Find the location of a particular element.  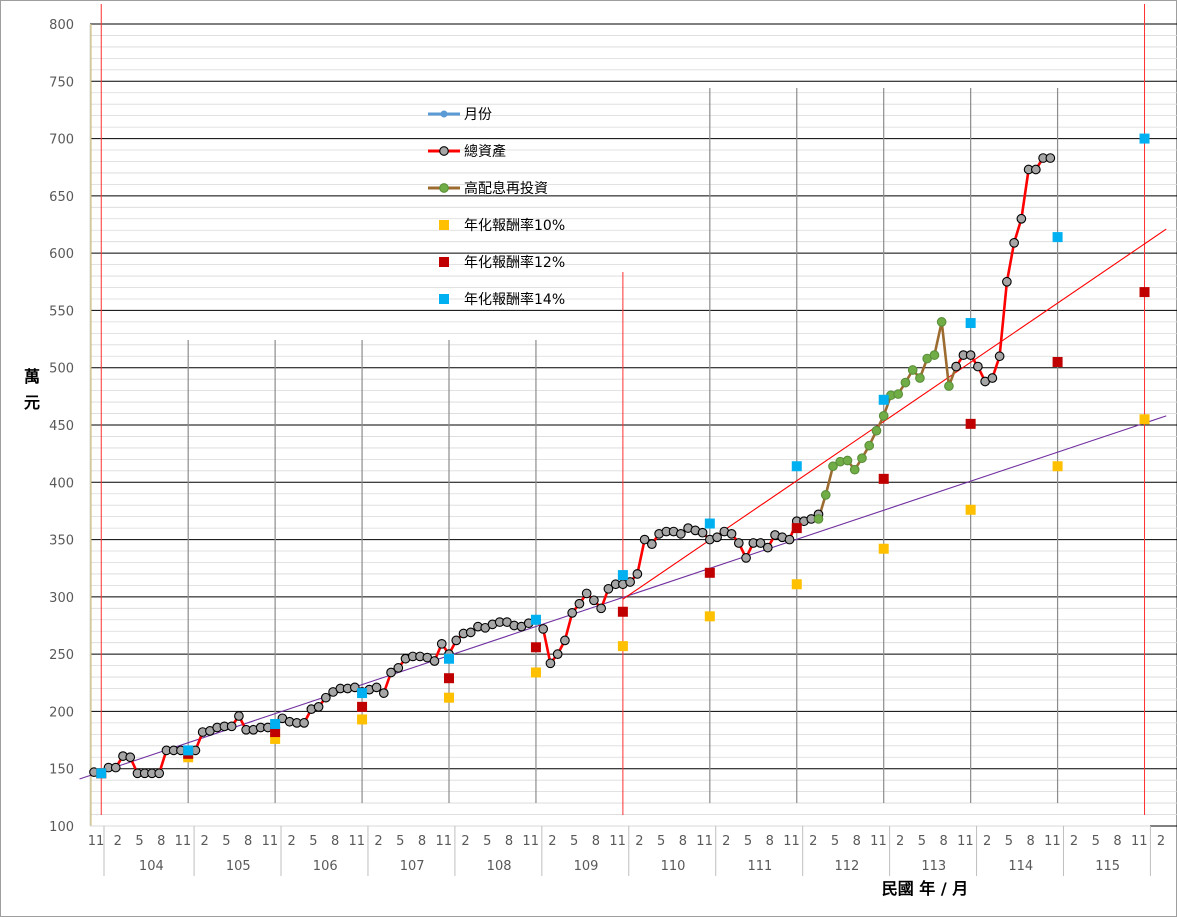

y-tick-label: 150 is located at coordinates (61, 770).